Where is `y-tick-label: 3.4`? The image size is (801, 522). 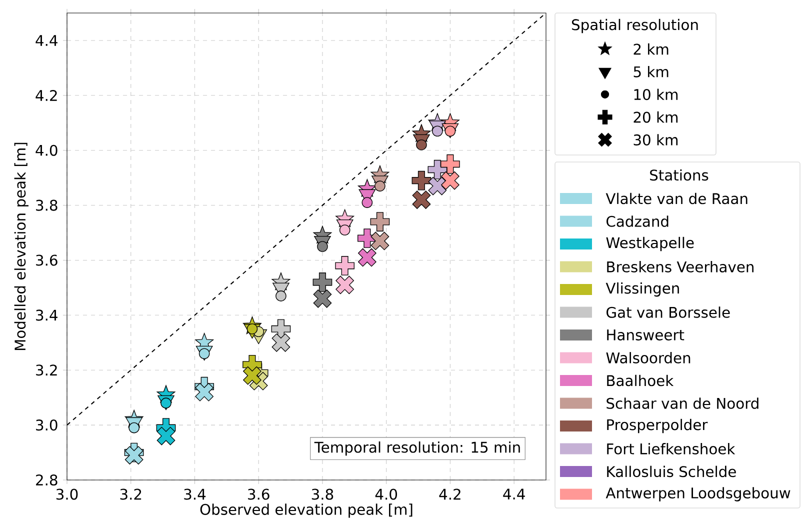 y-tick-label: 3.4 is located at coordinates (47, 315).